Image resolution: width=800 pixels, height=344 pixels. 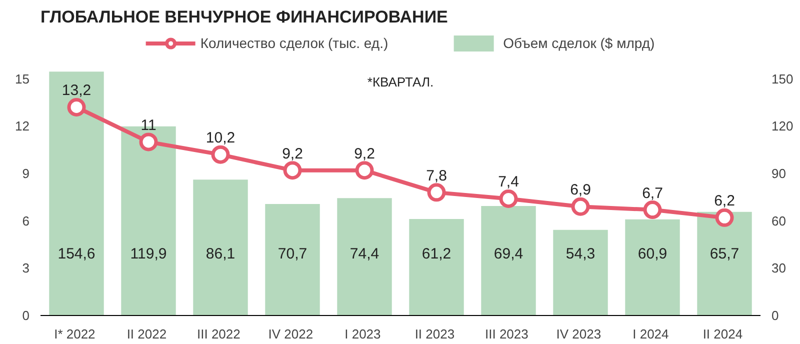 What do you see at coordinates (365, 254) in the screenshot?
I see `data-label: 74,4` at bounding box center [365, 254].